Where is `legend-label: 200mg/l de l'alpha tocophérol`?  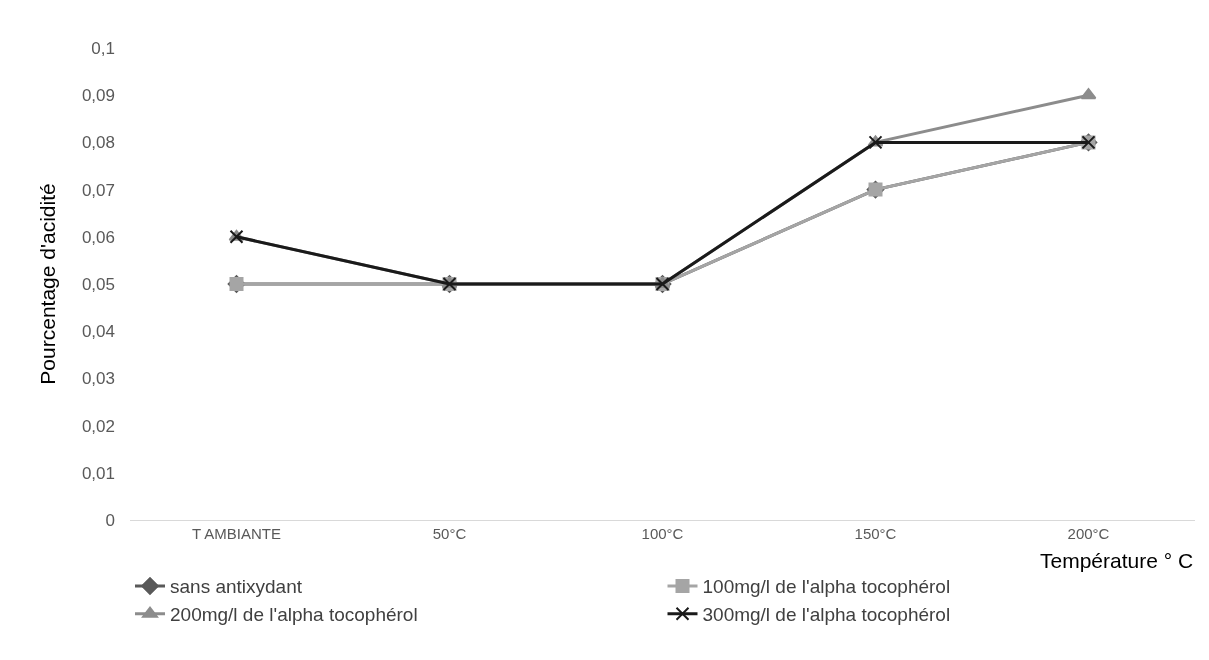
legend-label: 200mg/l de l'alpha tocophérol is located at coordinates (294, 615).